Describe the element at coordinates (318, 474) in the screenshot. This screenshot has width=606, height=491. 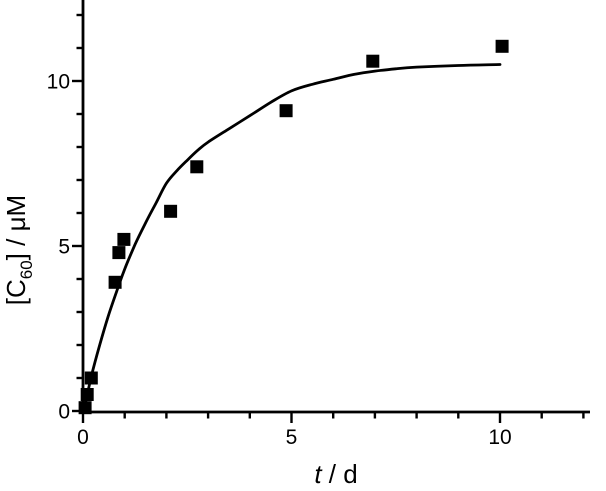
I see `x-axis-variable: t` at that location.